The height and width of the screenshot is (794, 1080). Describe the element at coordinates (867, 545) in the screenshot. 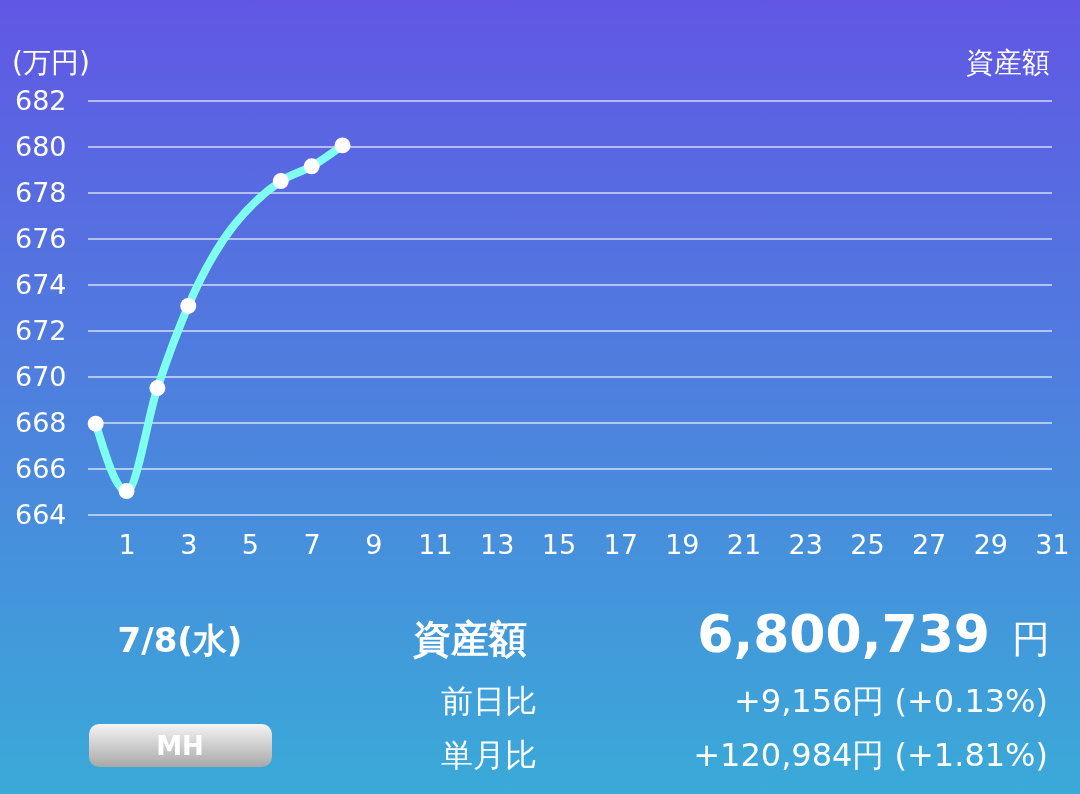

I see `x-tick-label: 25` at that location.